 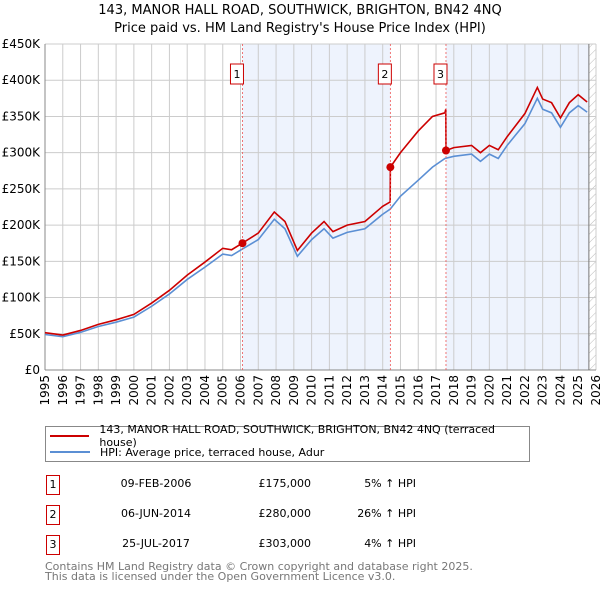 What do you see at coordinates (241, 390) in the screenshot?
I see `x-tick-label: 2006` at bounding box center [241, 390].